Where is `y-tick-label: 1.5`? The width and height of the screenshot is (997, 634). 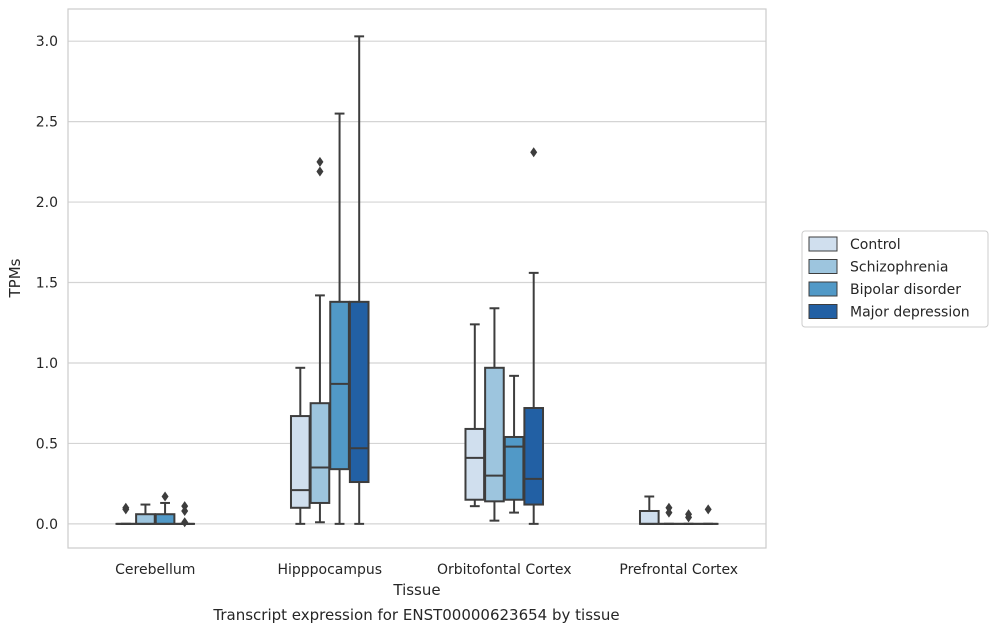 y-tick-label: 1.5 is located at coordinates (47, 284).